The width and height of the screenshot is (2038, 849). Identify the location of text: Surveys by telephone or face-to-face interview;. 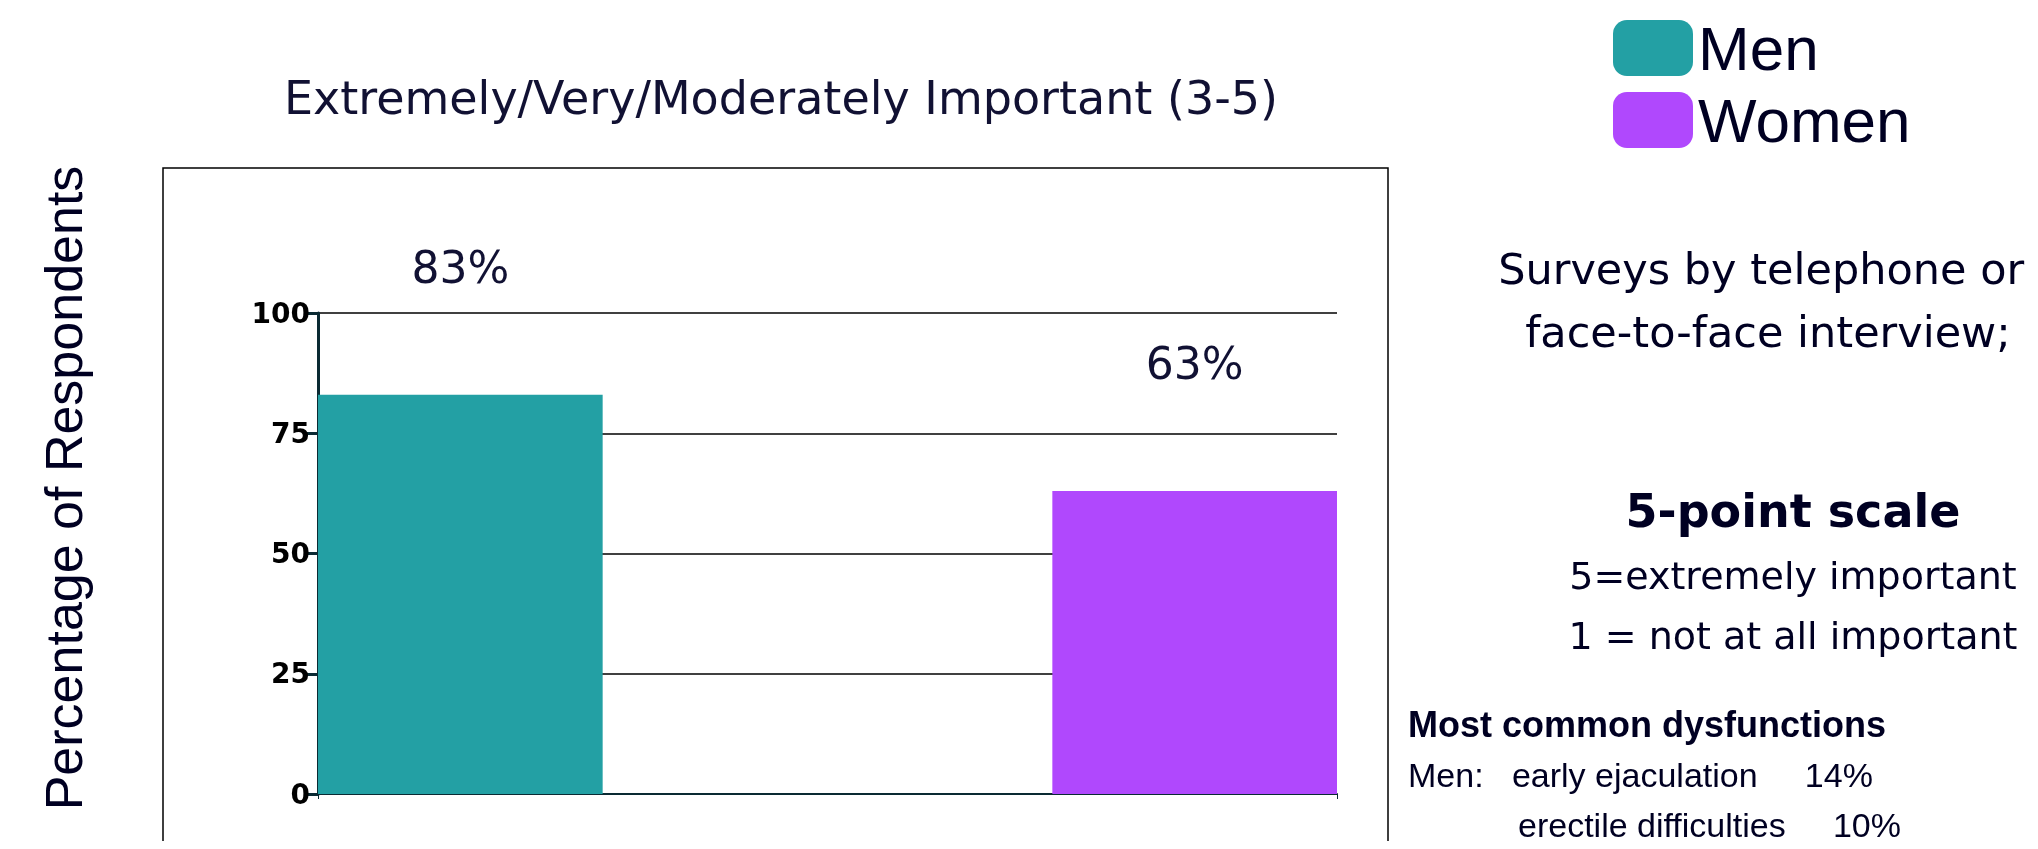
(1768, 300).